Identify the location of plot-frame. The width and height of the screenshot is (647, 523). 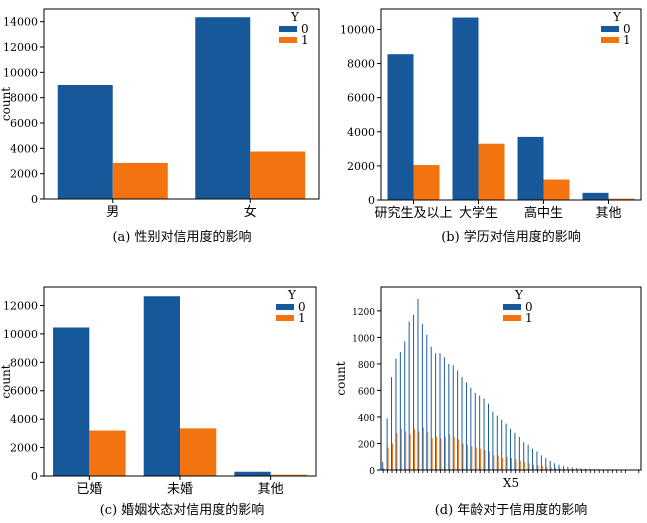
(511, 104).